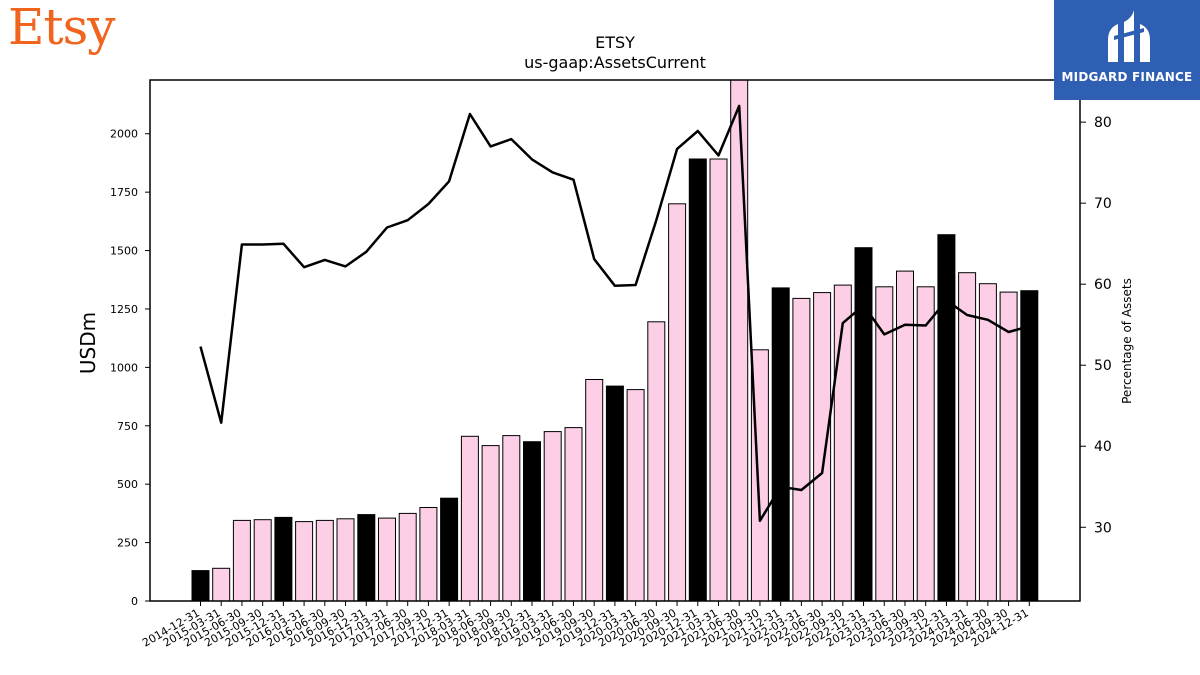 The width and height of the screenshot is (1200, 675). Describe the element at coordinates (61, 28) in the screenshot. I see `etsy-logo: Etsy` at that location.